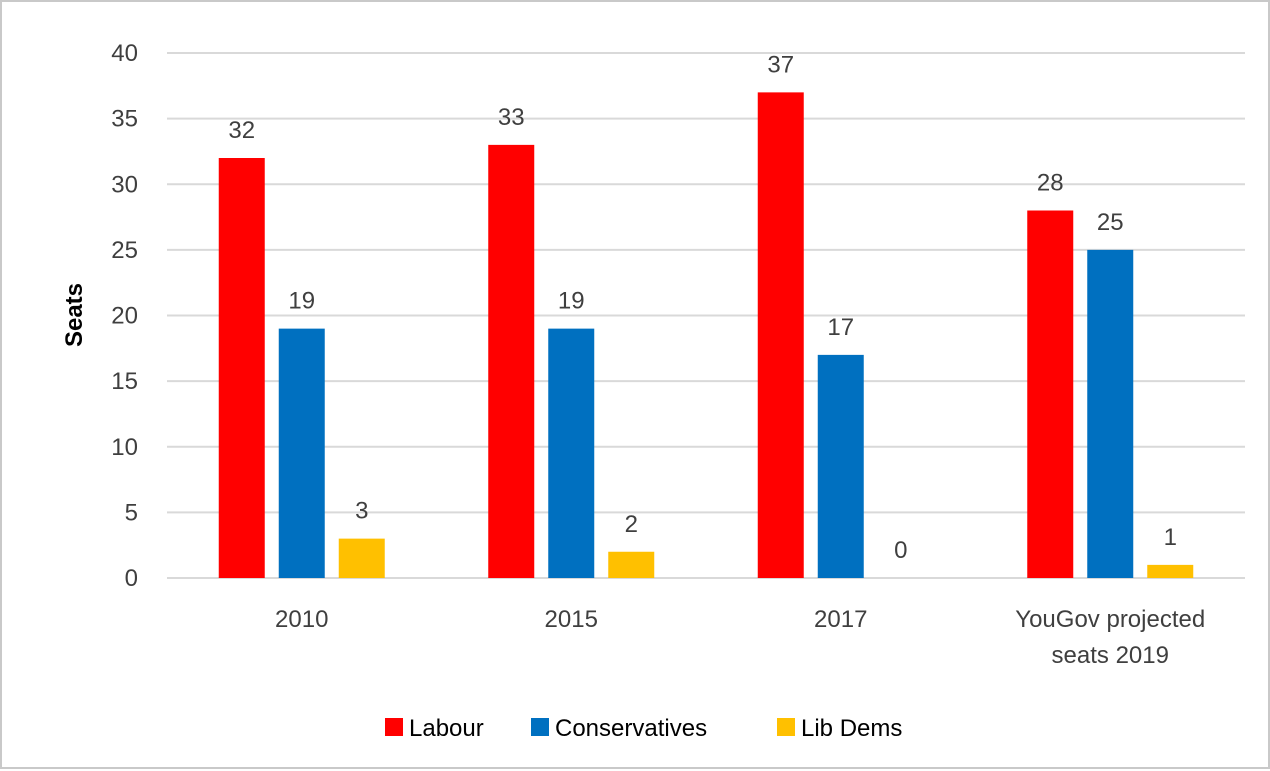  What do you see at coordinates (131, 512) in the screenshot?
I see `y-tick-label: 5` at bounding box center [131, 512].